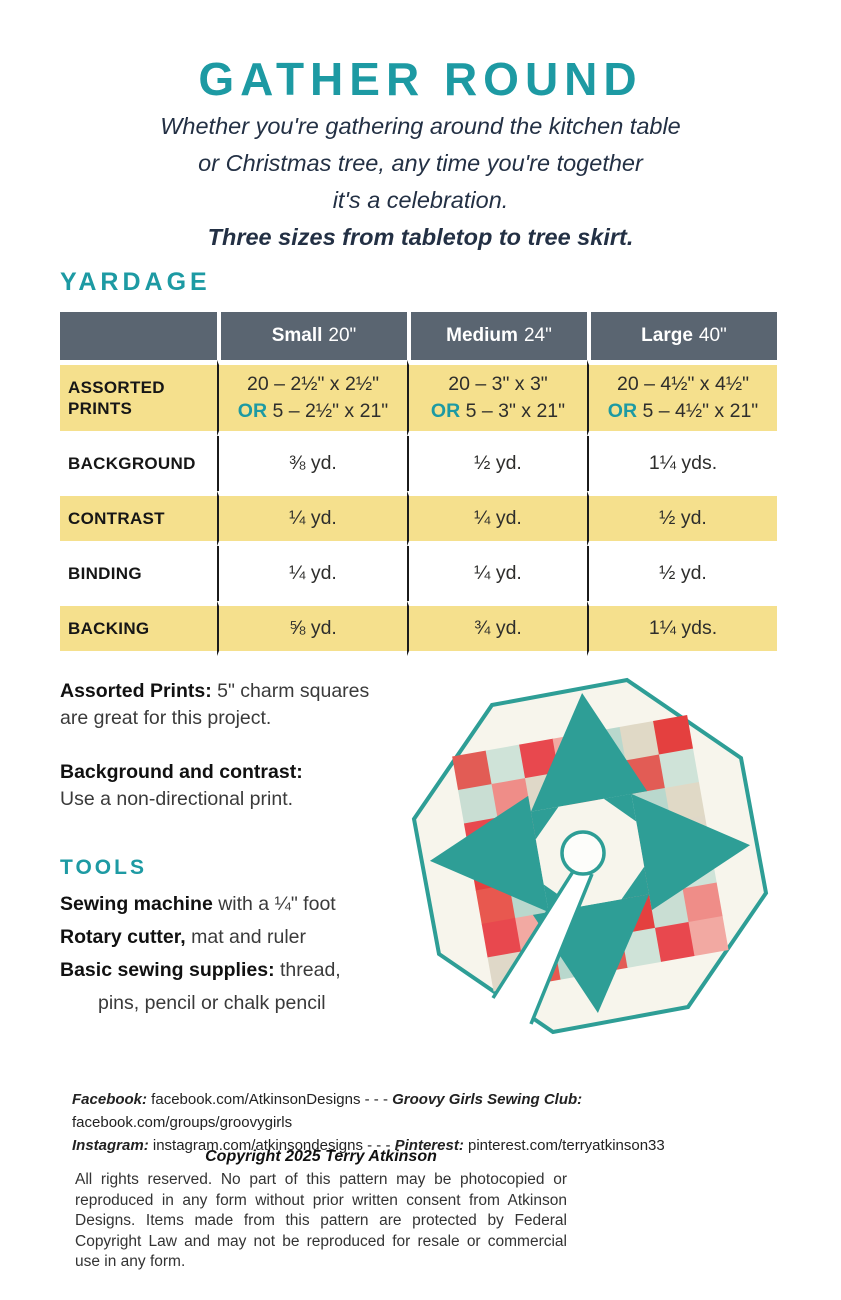  I want to click on tools-heading: TOOLS, so click(103, 867).